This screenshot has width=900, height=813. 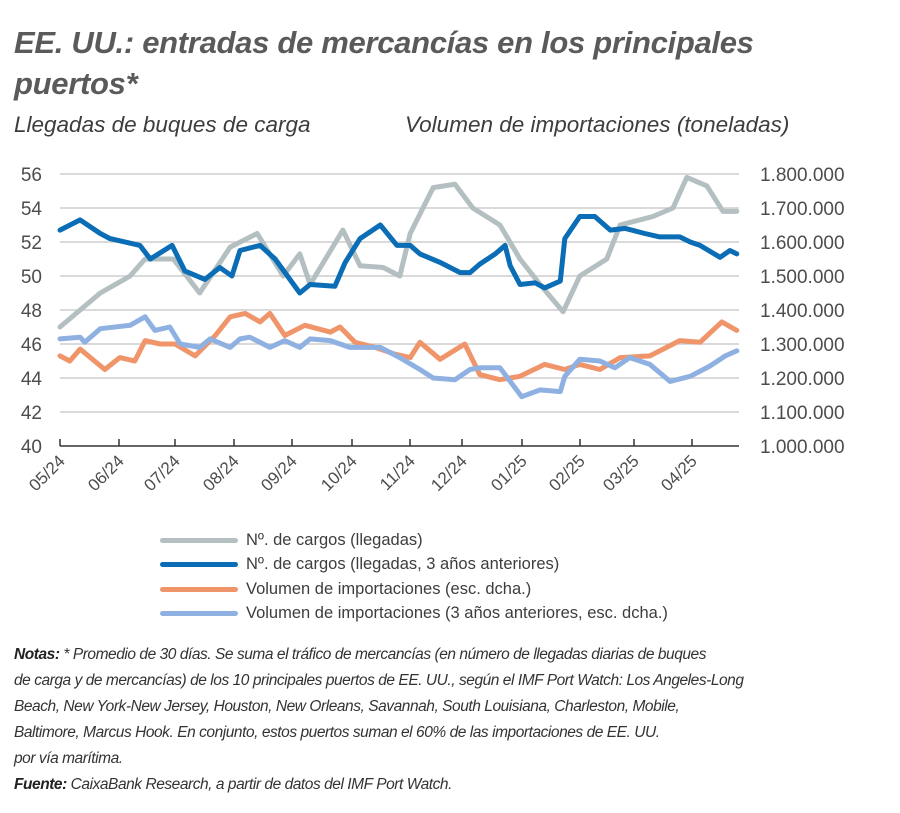 What do you see at coordinates (802, 413) in the screenshot?
I see `y-tick-label-right: 1.100.000` at bounding box center [802, 413].